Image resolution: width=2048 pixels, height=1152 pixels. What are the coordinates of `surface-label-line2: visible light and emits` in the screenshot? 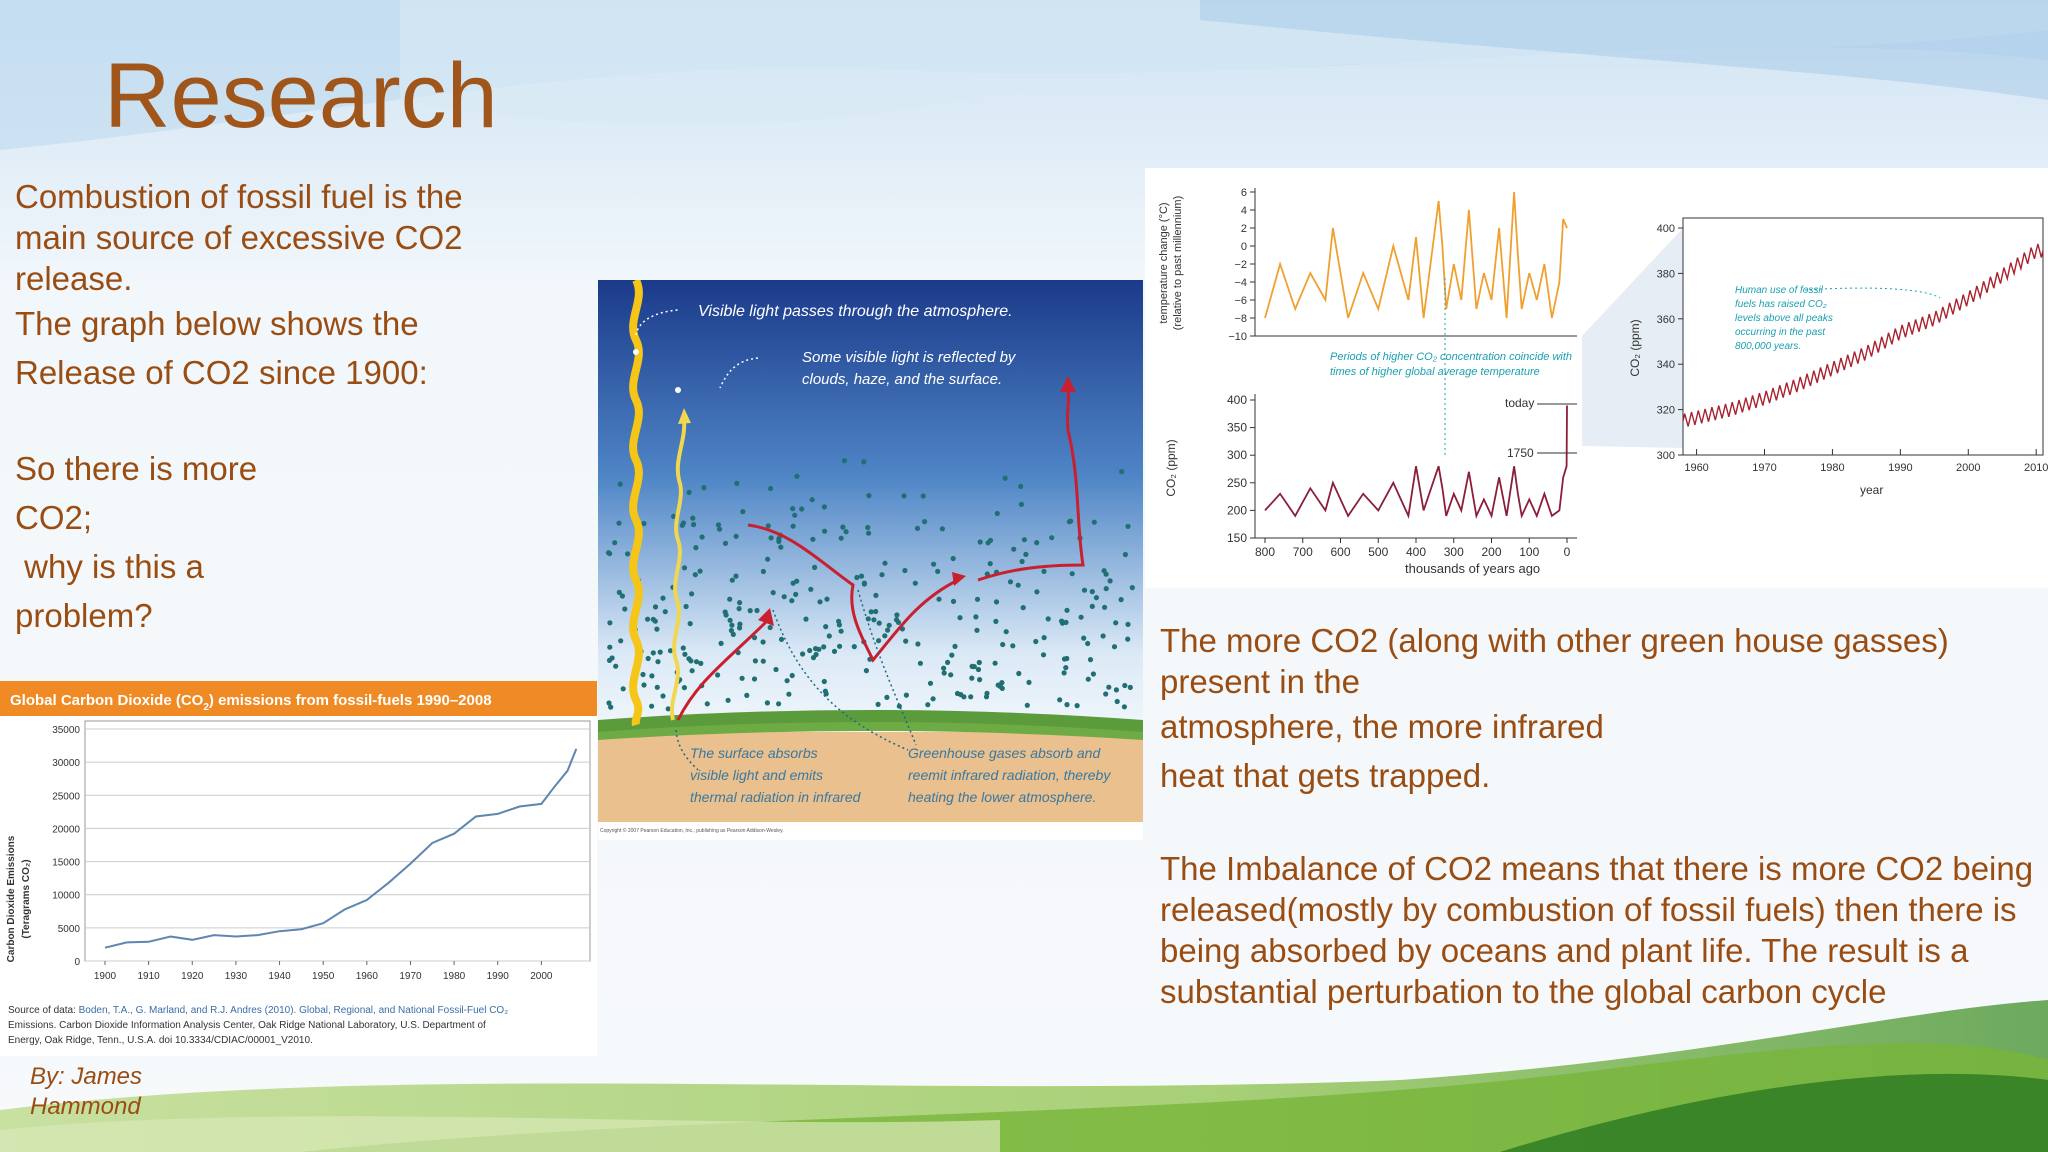 It's located at (756, 775).